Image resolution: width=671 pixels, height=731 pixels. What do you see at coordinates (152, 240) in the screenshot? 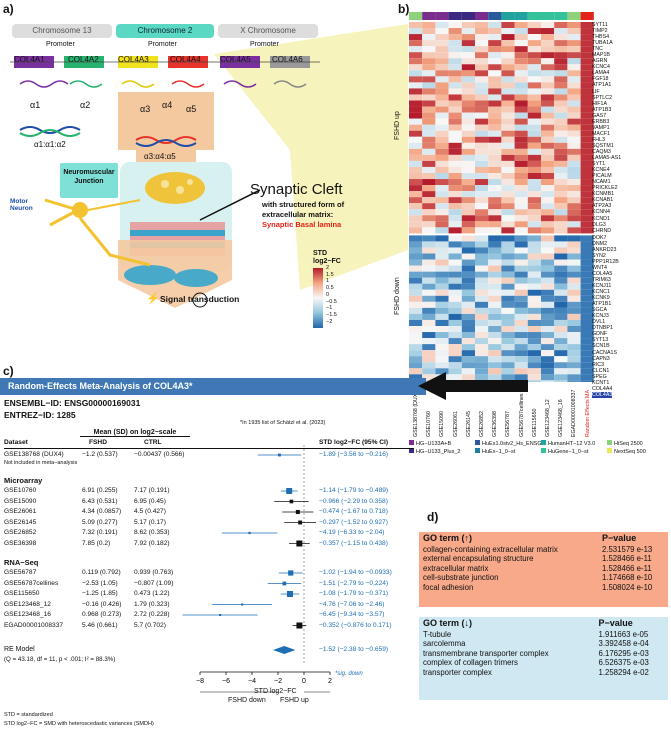
I see `nmj-illustration` at bounding box center [152, 240].